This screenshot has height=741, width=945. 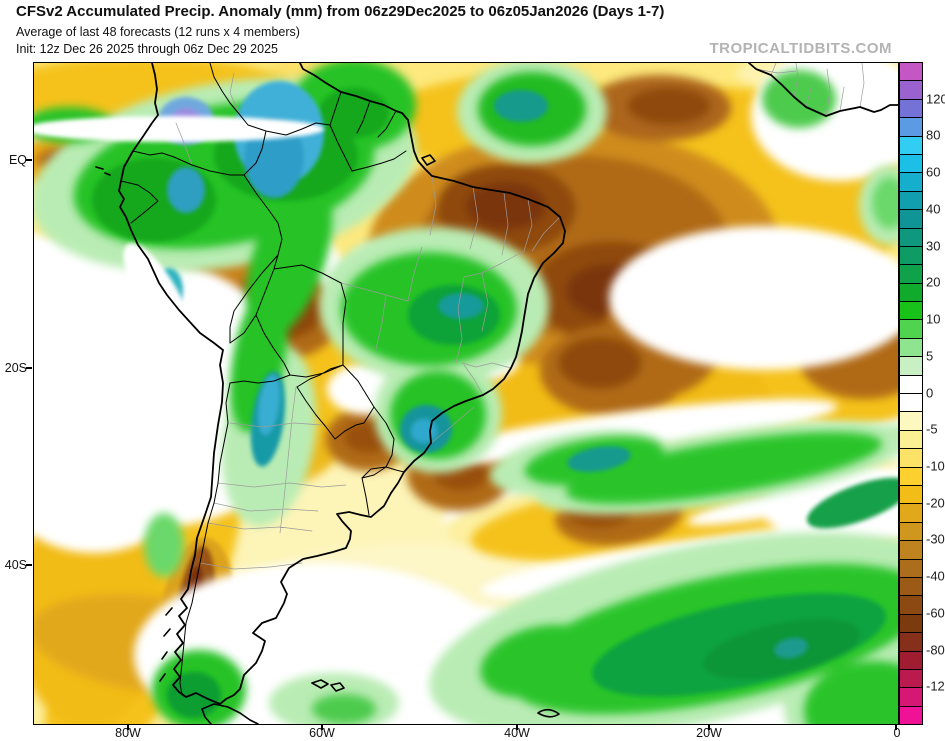 I want to click on lat-label-40s: 40S, so click(x=15, y=565).